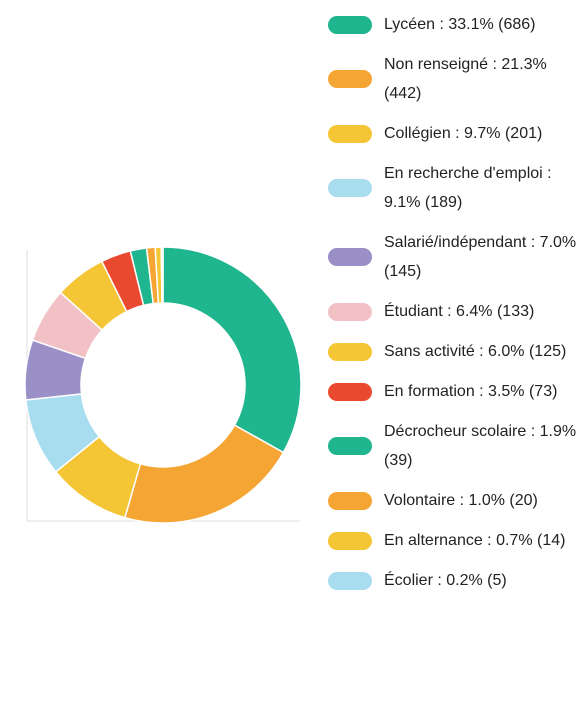 The height and width of the screenshot is (720, 586). I want to click on legend-label: Décrocheur scolaire : 1.9% (39), so click(480, 446).